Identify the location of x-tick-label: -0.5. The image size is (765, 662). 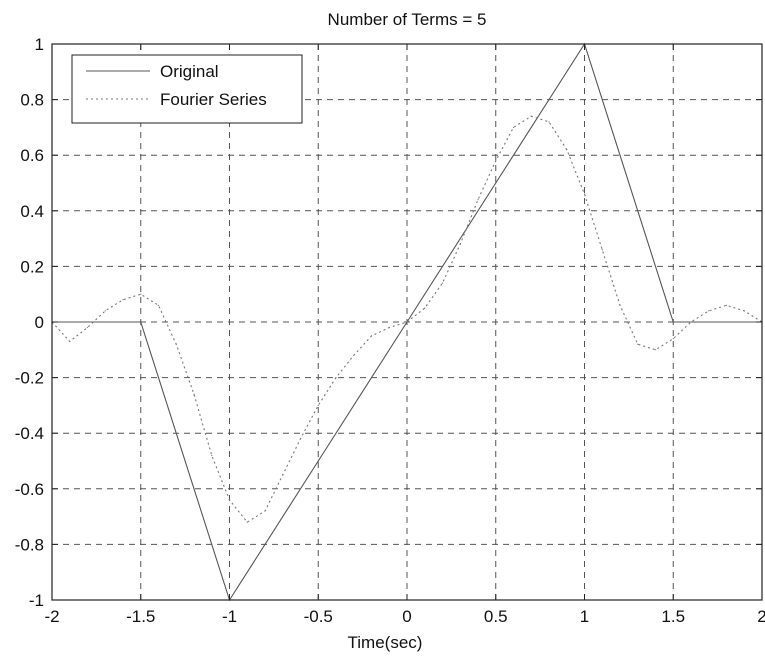
(318, 616).